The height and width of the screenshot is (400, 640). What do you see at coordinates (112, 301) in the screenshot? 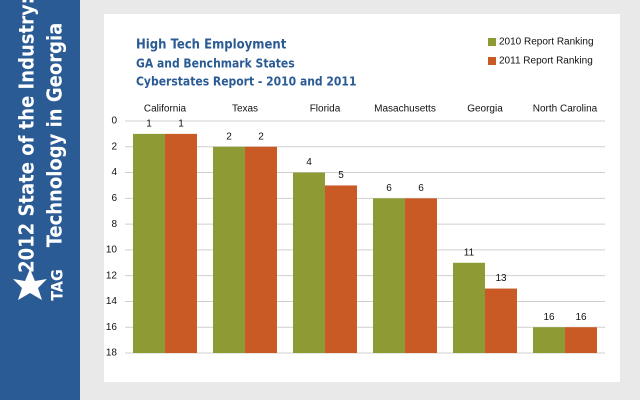
I see `y-tick-label: 14` at bounding box center [112, 301].